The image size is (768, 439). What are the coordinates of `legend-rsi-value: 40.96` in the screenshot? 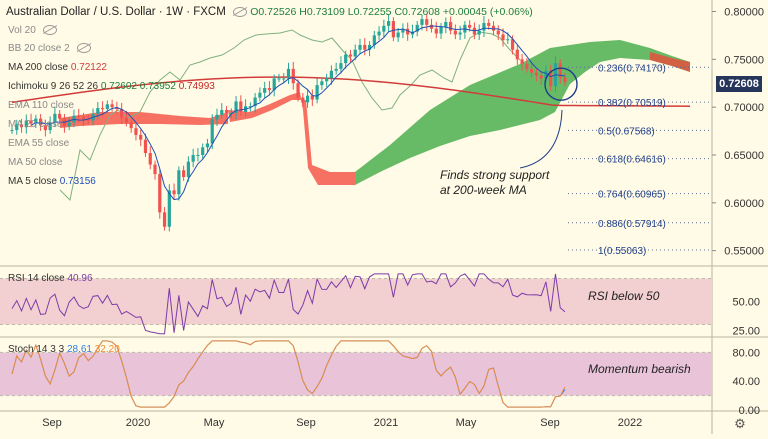 It's located at (80, 278).